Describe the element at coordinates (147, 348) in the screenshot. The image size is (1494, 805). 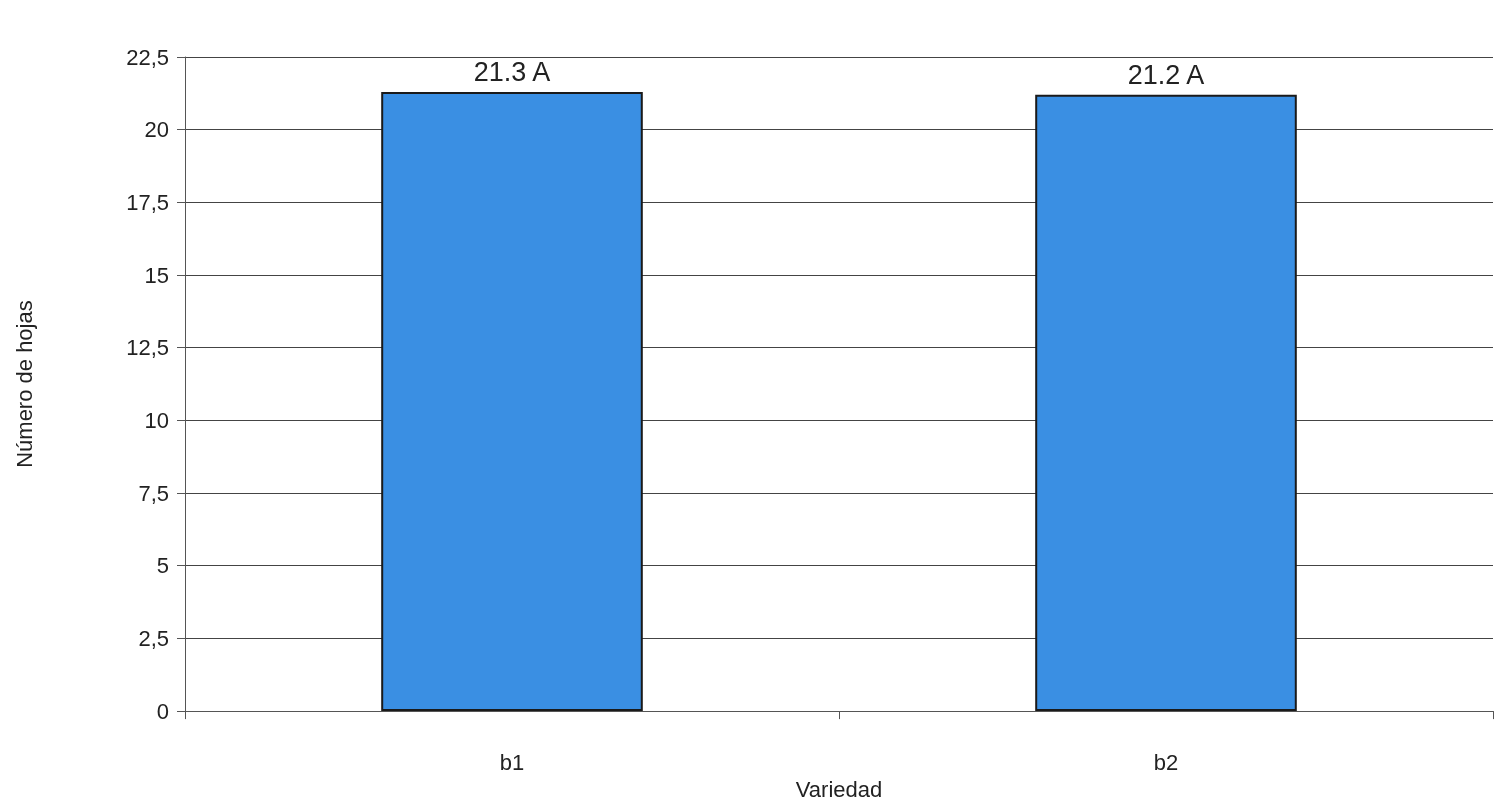
I see `y-tick-label: 12,5` at that location.